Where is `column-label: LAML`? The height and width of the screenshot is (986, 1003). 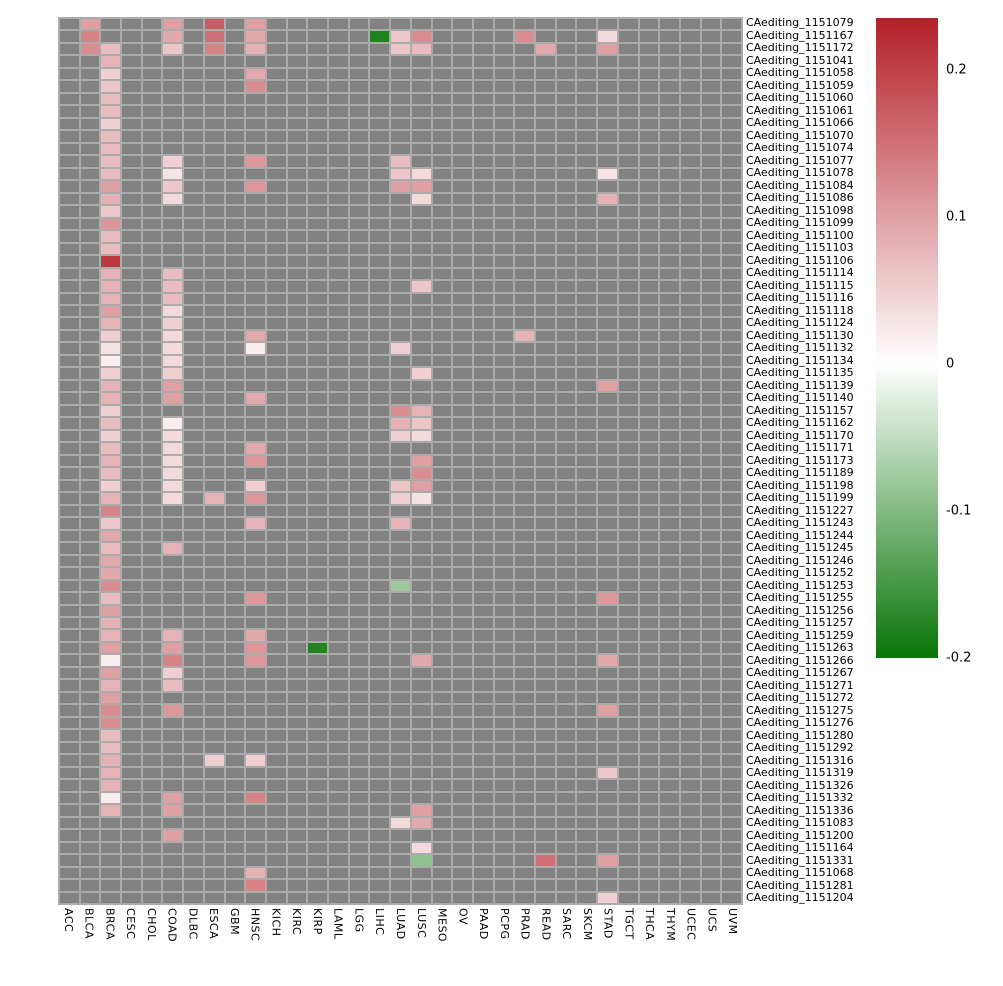 column-label: LAML is located at coordinates (338, 924).